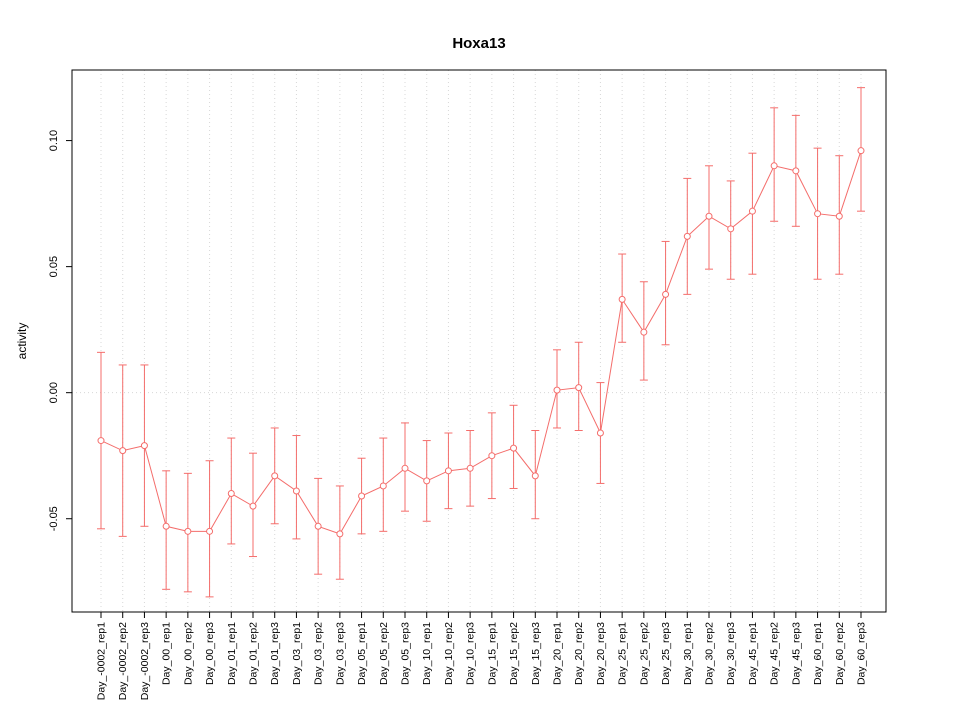  What do you see at coordinates (406, 653) in the screenshot?
I see `x-tick-label: Day_05_rep3` at bounding box center [406, 653].